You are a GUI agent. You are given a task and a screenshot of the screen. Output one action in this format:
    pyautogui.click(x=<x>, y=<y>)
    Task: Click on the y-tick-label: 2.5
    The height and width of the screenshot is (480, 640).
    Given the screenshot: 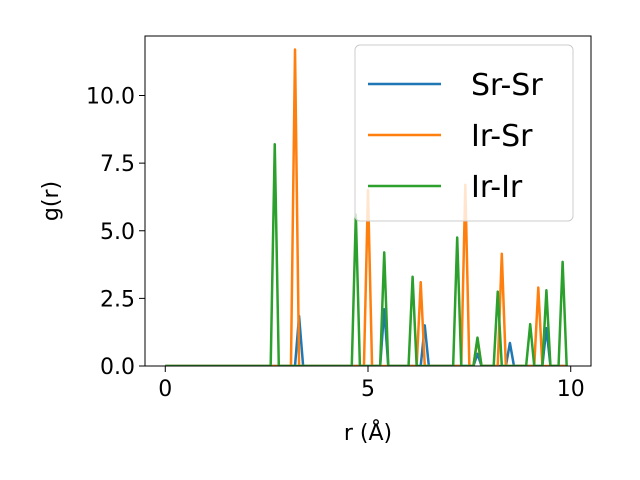 What is the action you would take?
    pyautogui.click(x=117, y=299)
    